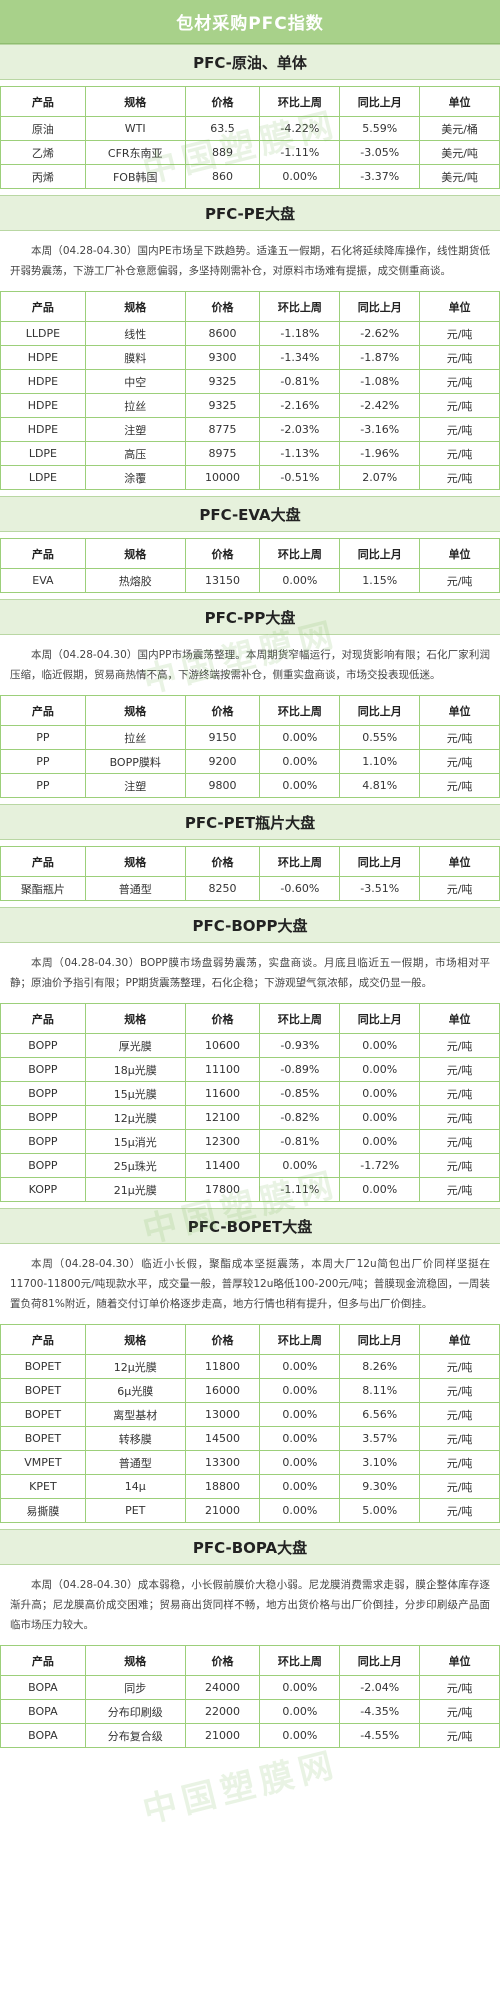 The width and height of the screenshot is (500, 2005). Describe the element at coordinates (380, 1438) in the screenshot. I see `cell-mom: 3.57%` at that location.